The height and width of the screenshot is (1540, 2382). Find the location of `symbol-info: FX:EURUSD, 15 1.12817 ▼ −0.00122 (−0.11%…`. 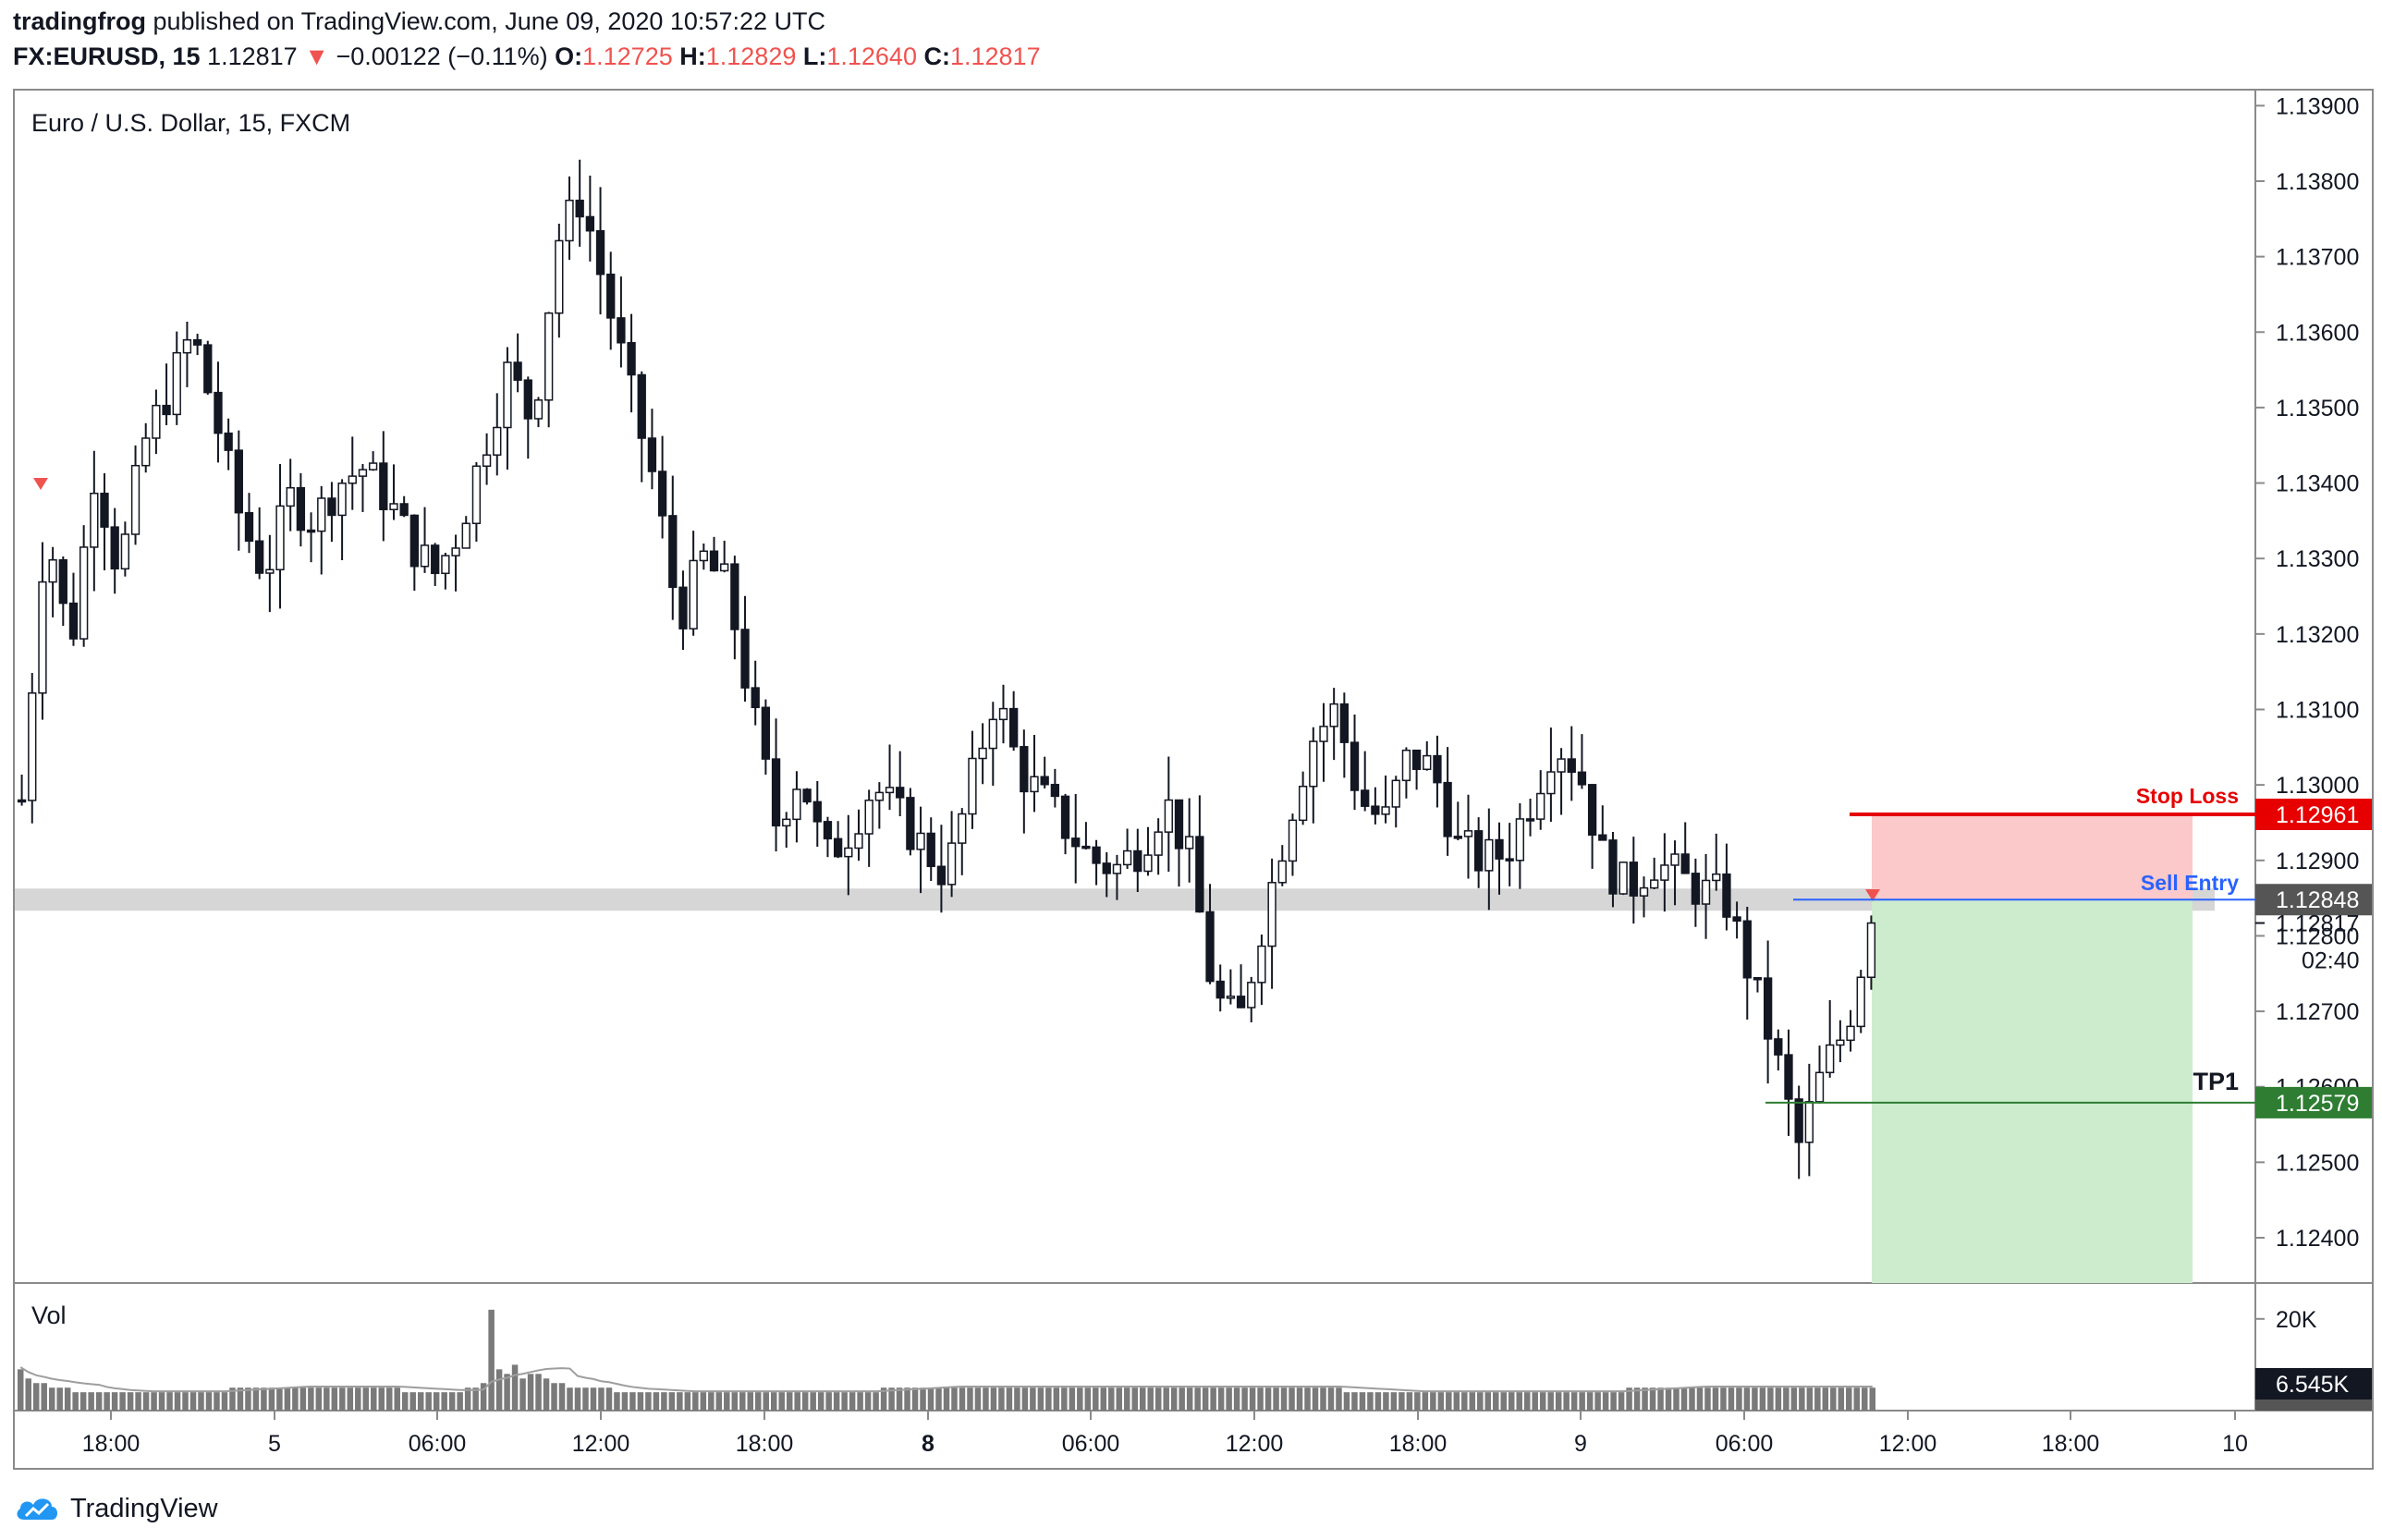

symbol-info: FX:EURUSD, 15 1.12817 ▼ −0.00122 (−0.11%… is located at coordinates (527, 57).